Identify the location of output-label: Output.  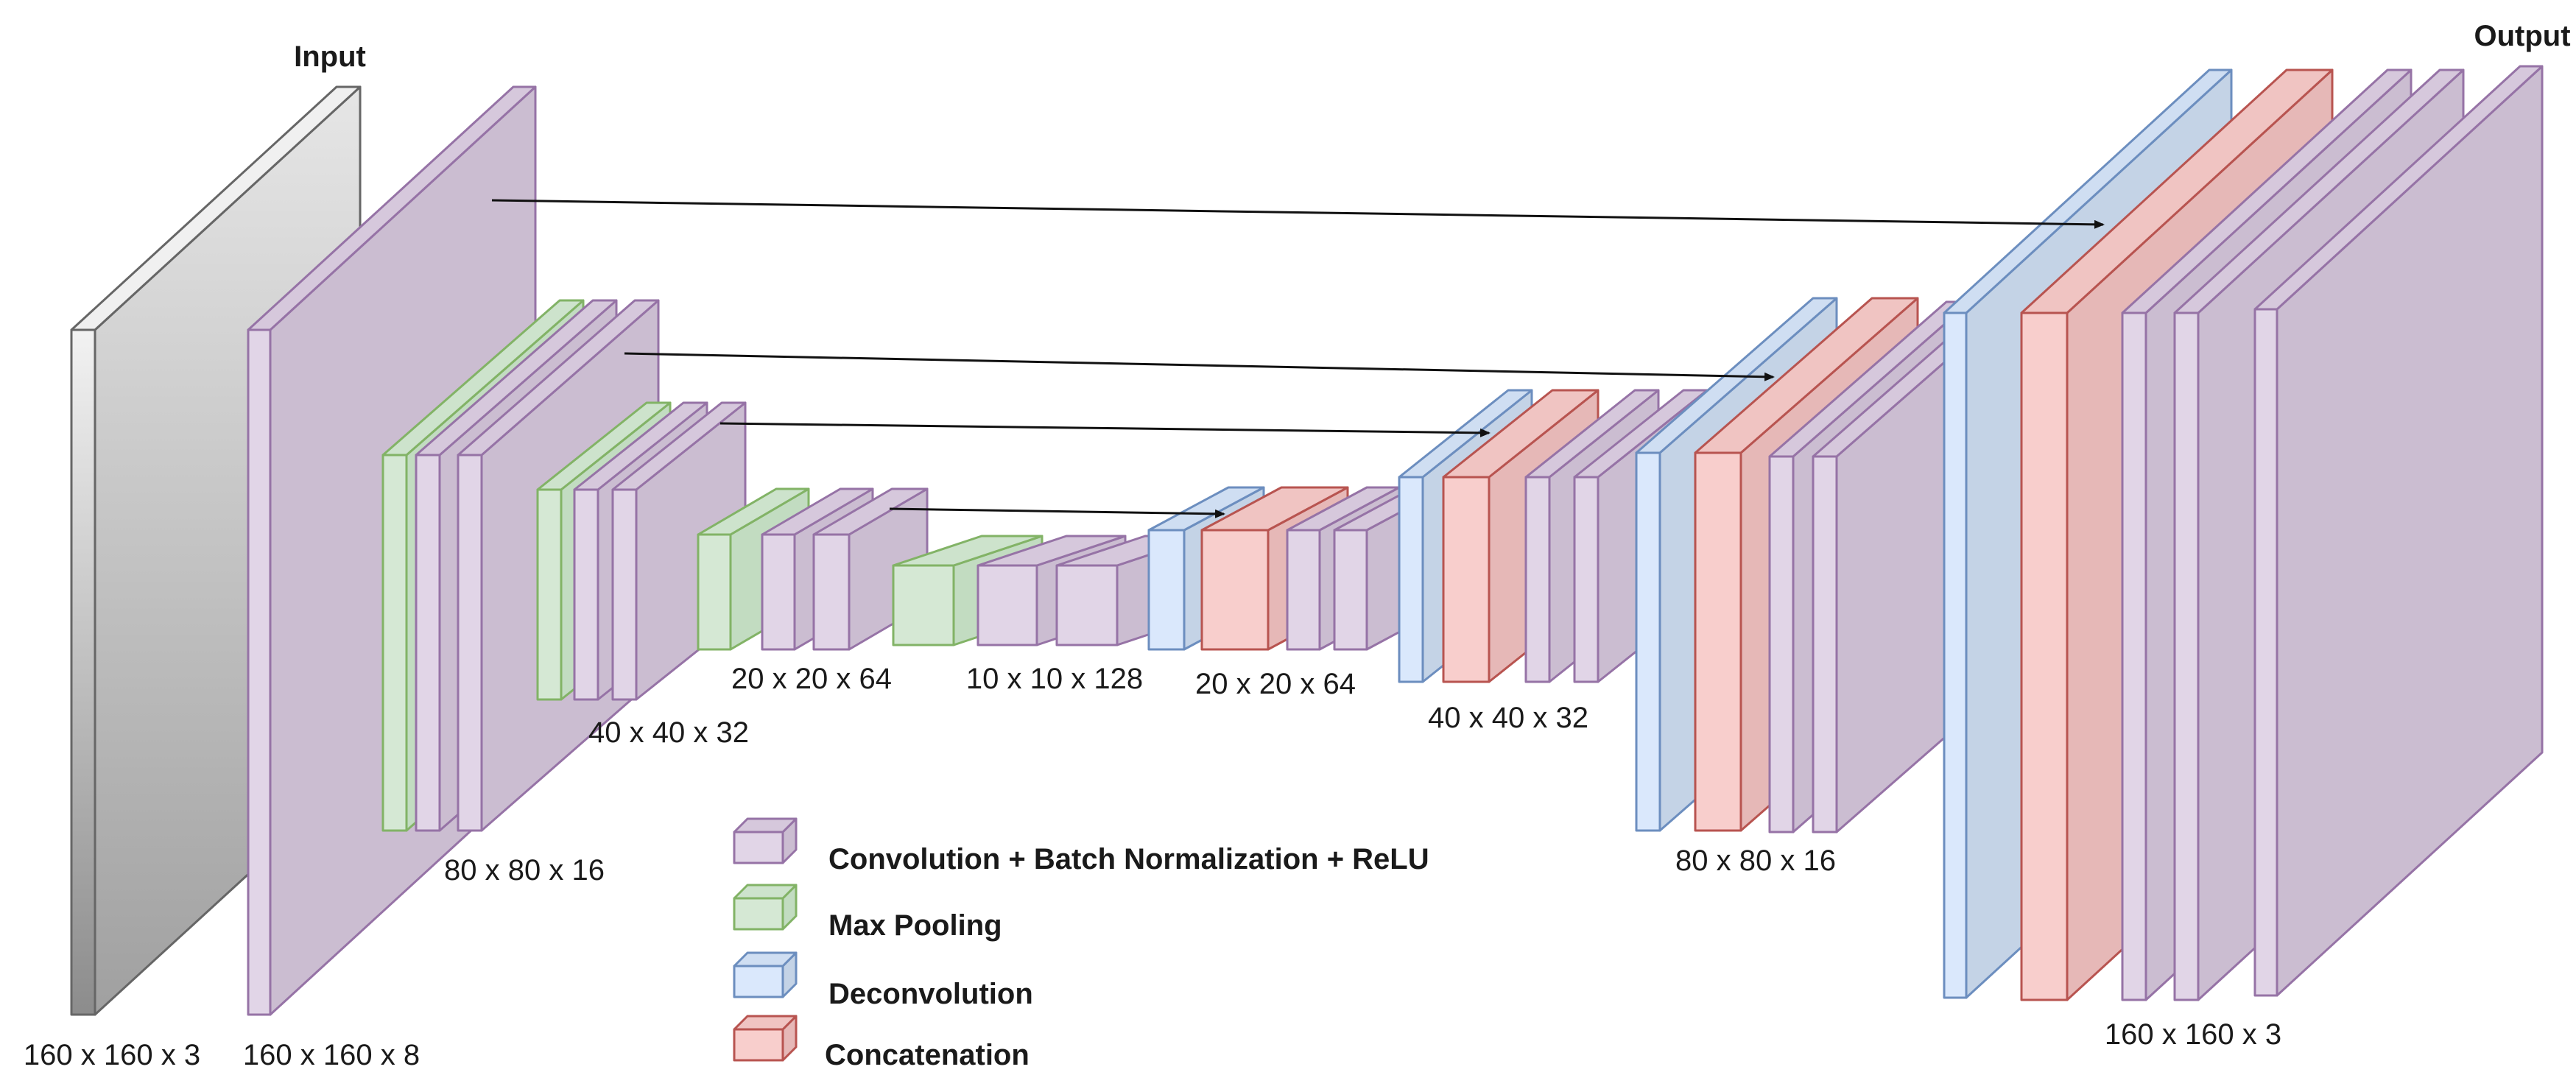
(2522, 36).